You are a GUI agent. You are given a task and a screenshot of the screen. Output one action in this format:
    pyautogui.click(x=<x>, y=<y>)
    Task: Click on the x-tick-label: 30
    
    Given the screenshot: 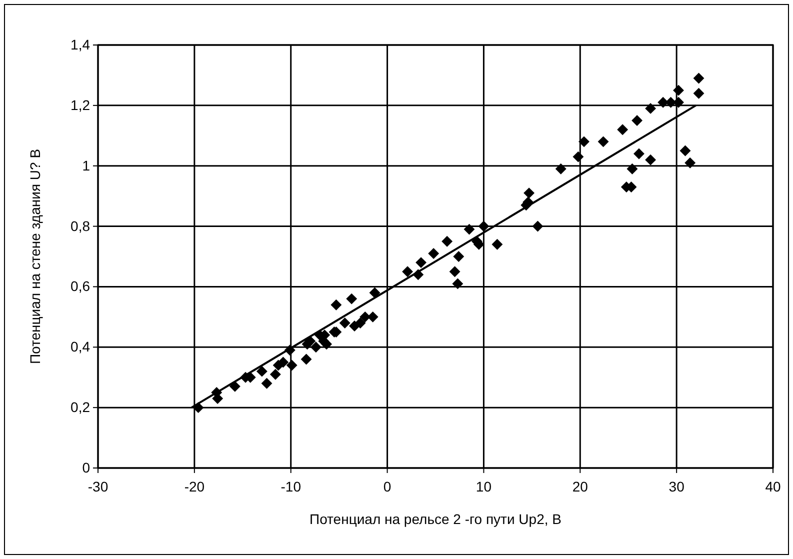 What is the action you would take?
    pyautogui.click(x=676, y=486)
    